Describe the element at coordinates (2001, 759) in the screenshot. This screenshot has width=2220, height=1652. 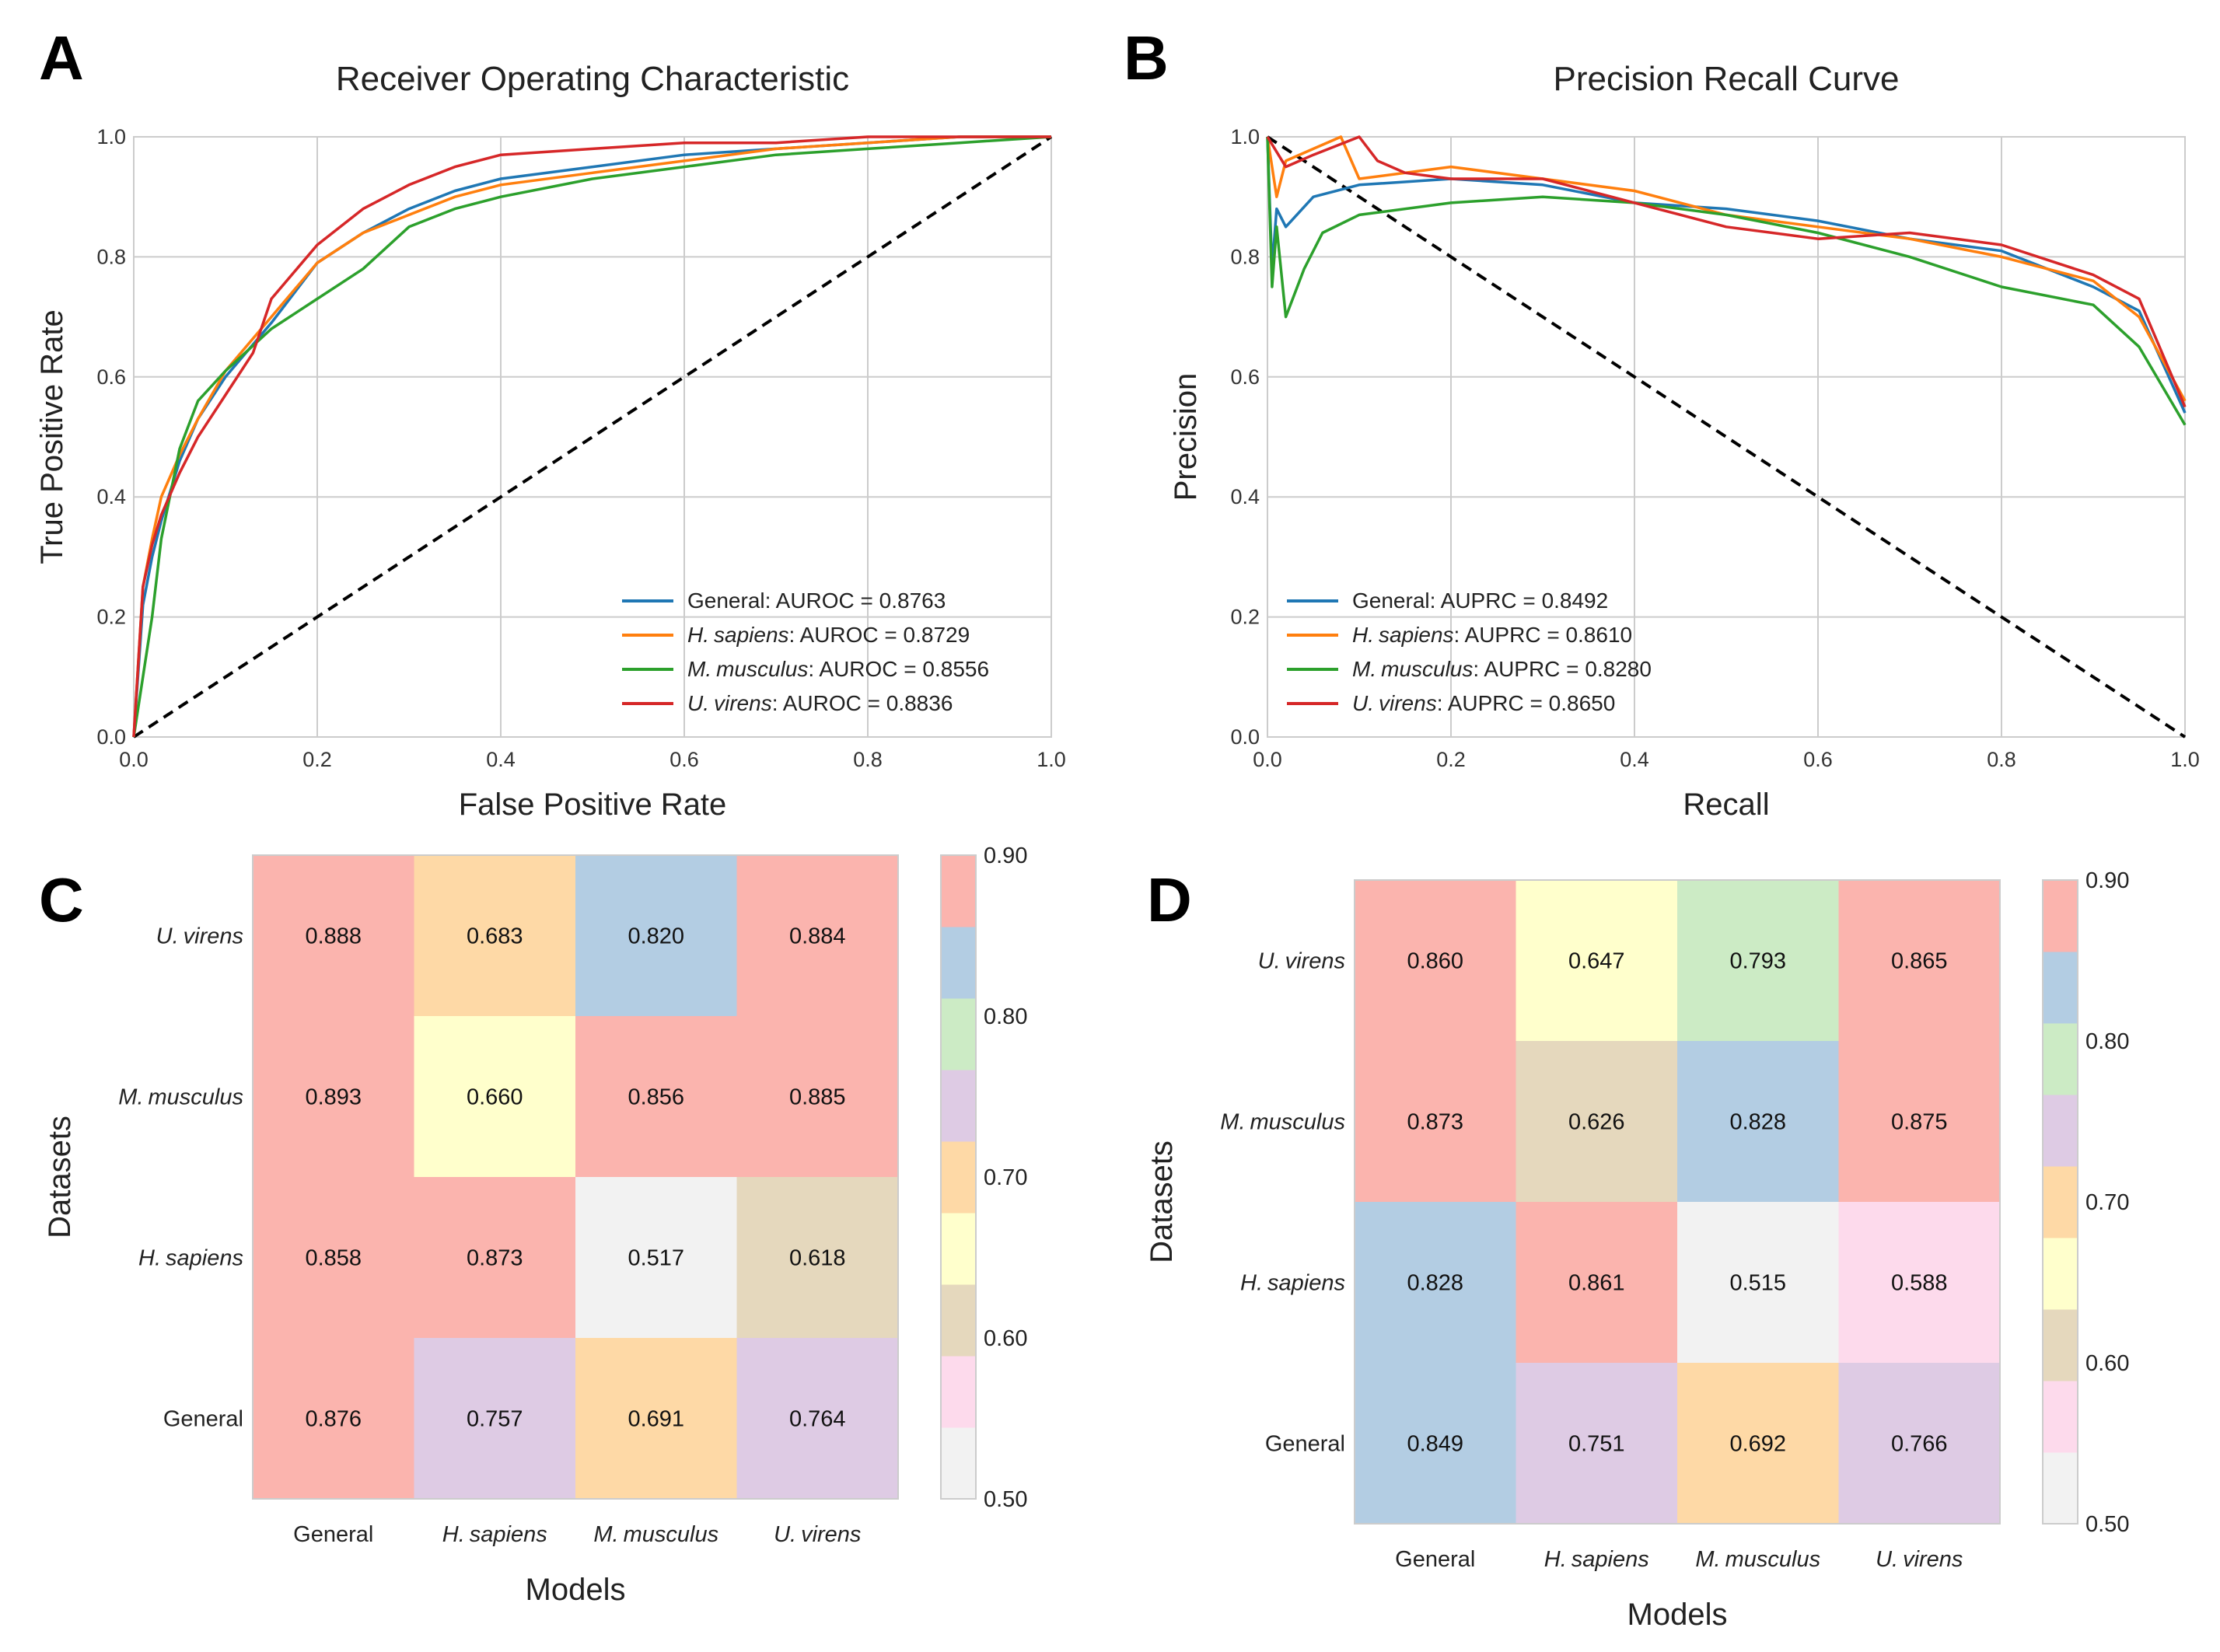
I see `x-tick-label: 0.8` at that location.